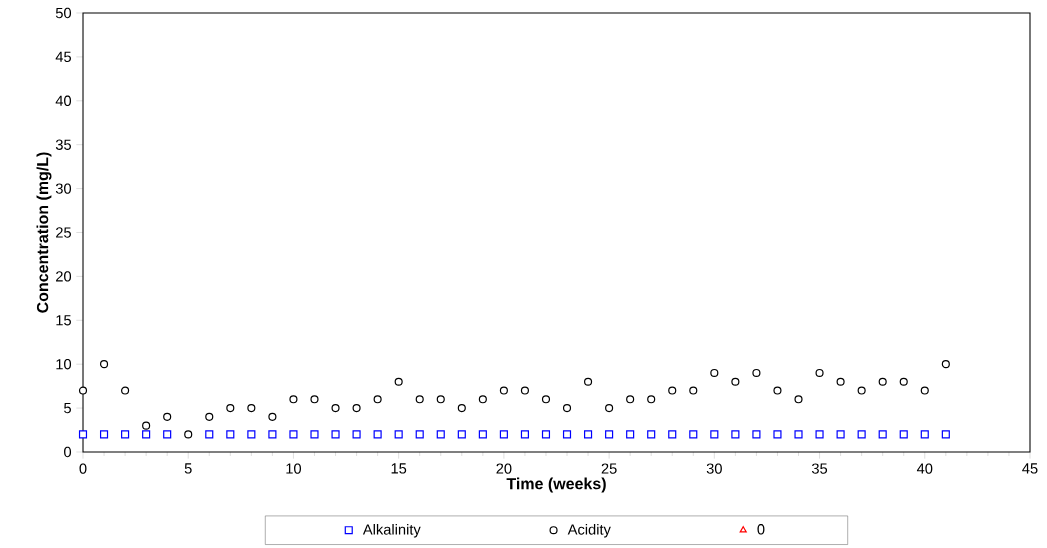 The image size is (1047, 548). What do you see at coordinates (391, 530) in the screenshot?
I see `legend-label: Alkalinity` at bounding box center [391, 530].